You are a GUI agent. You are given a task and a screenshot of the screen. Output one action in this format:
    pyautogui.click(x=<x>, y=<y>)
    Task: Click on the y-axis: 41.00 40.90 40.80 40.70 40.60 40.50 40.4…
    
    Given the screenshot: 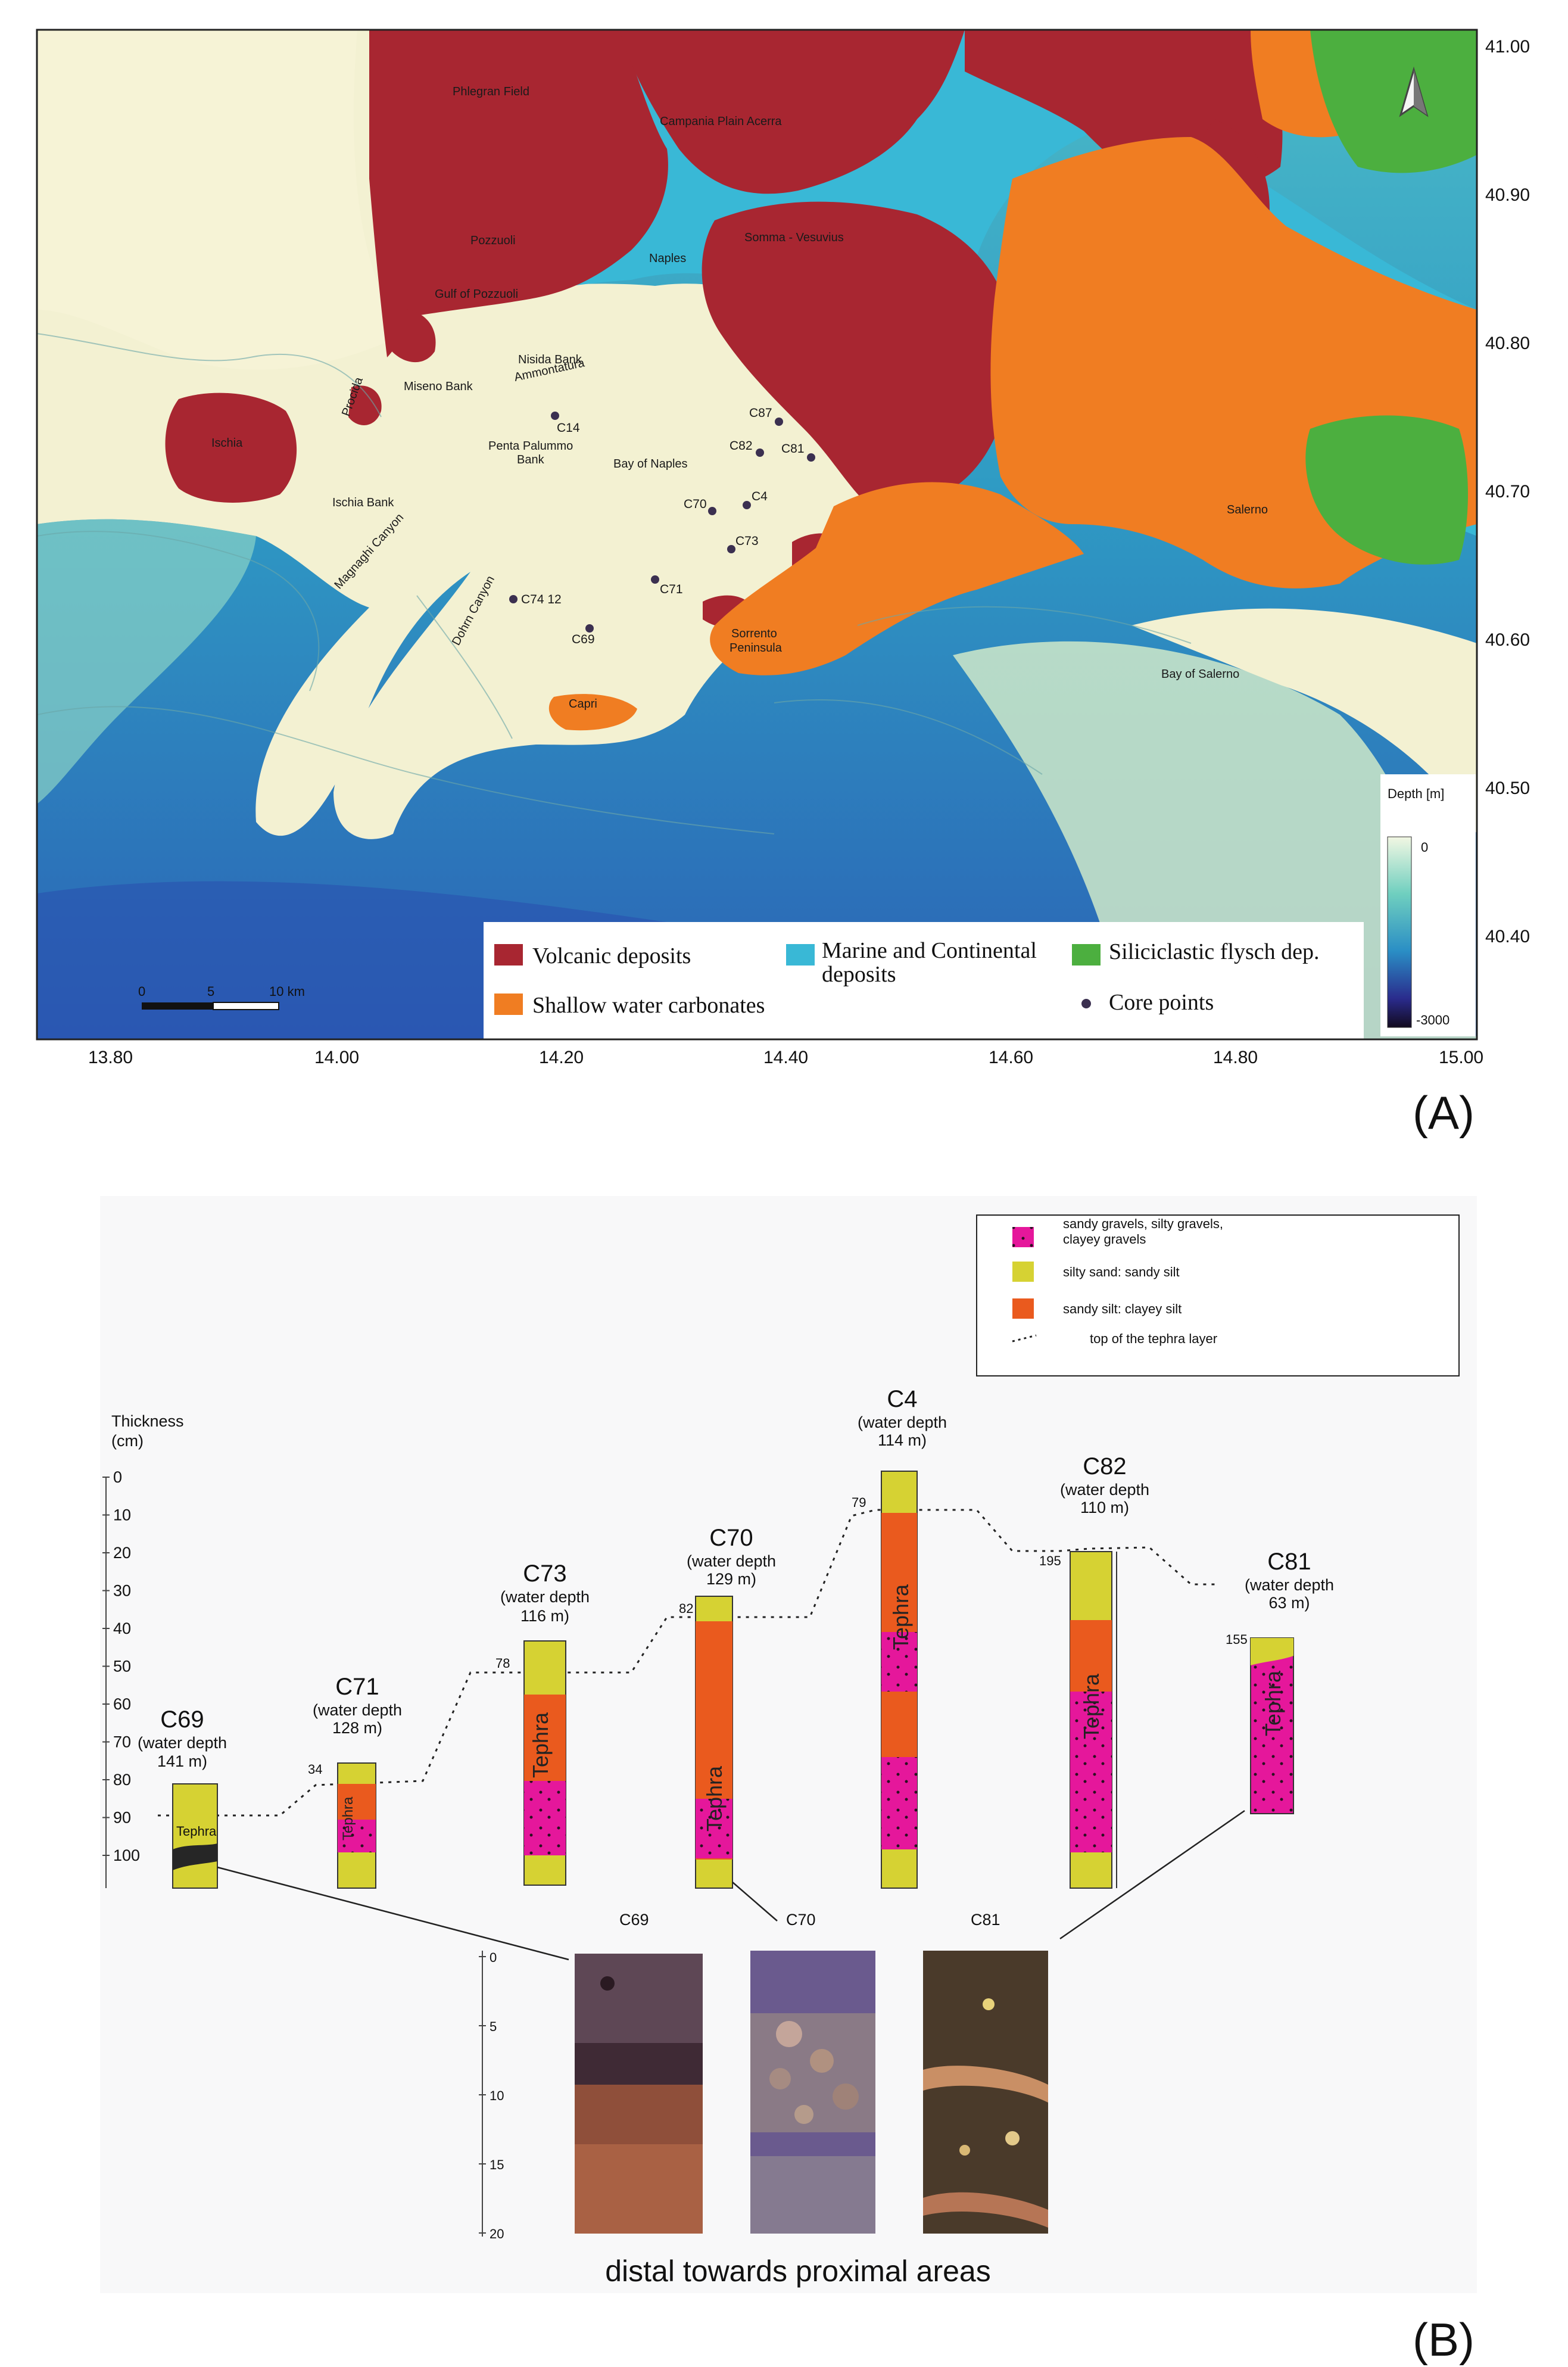 What is the action you would take?
    pyautogui.click(x=1507, y=491)
    